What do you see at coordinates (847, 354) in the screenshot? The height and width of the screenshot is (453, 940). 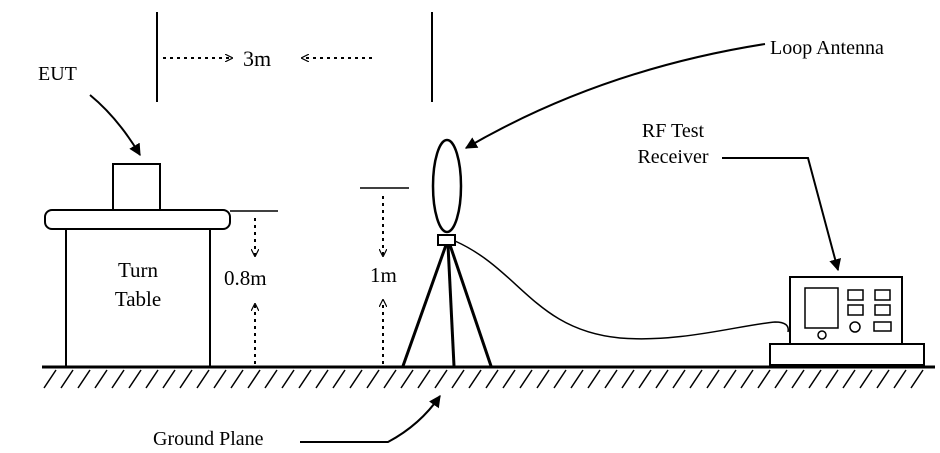 I see `receiver-base` at bounding box center [847, 354].